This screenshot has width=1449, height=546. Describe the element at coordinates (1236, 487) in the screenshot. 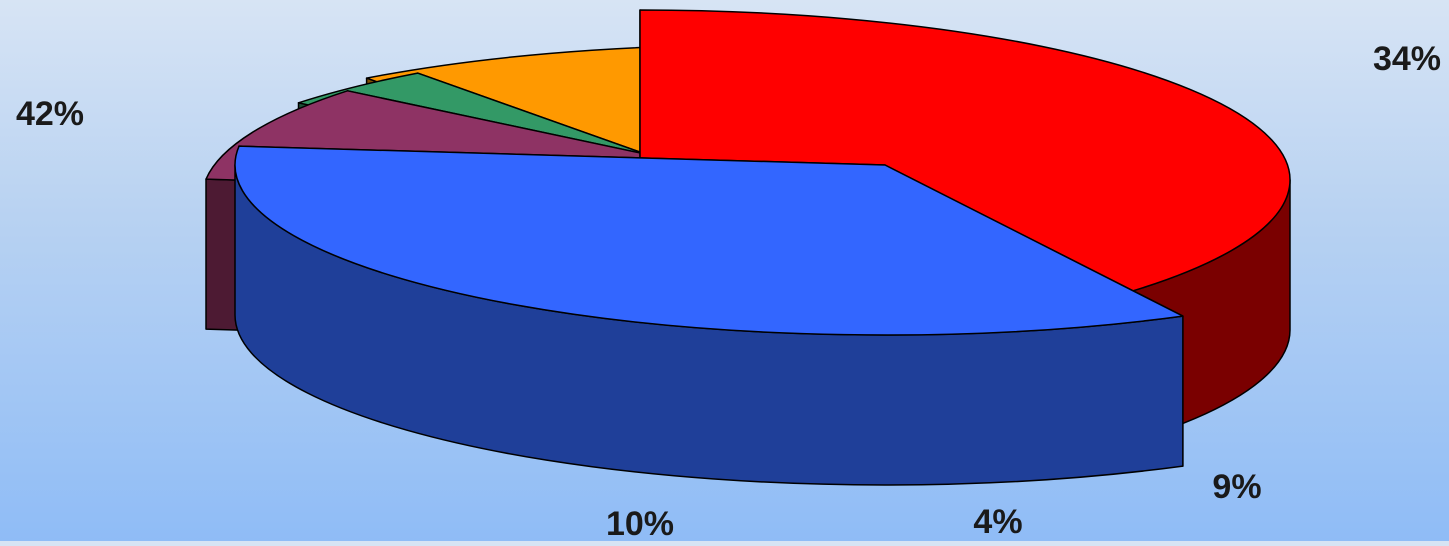

I see `data-label-2: 9%` at that location.